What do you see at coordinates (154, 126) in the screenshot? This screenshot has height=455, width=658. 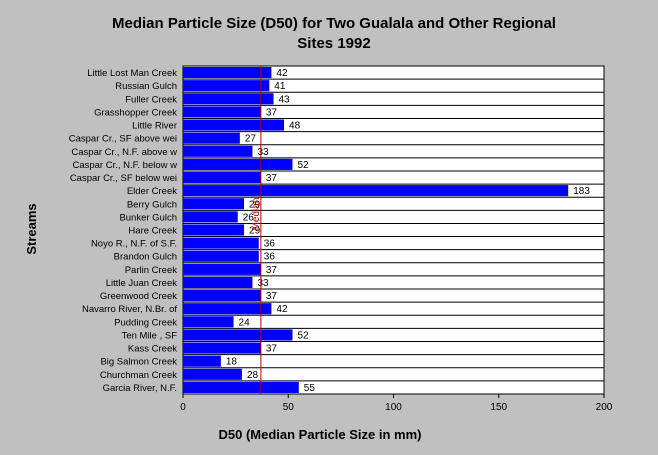 I see `category-label: Little River` at bounding box center [154, 126].